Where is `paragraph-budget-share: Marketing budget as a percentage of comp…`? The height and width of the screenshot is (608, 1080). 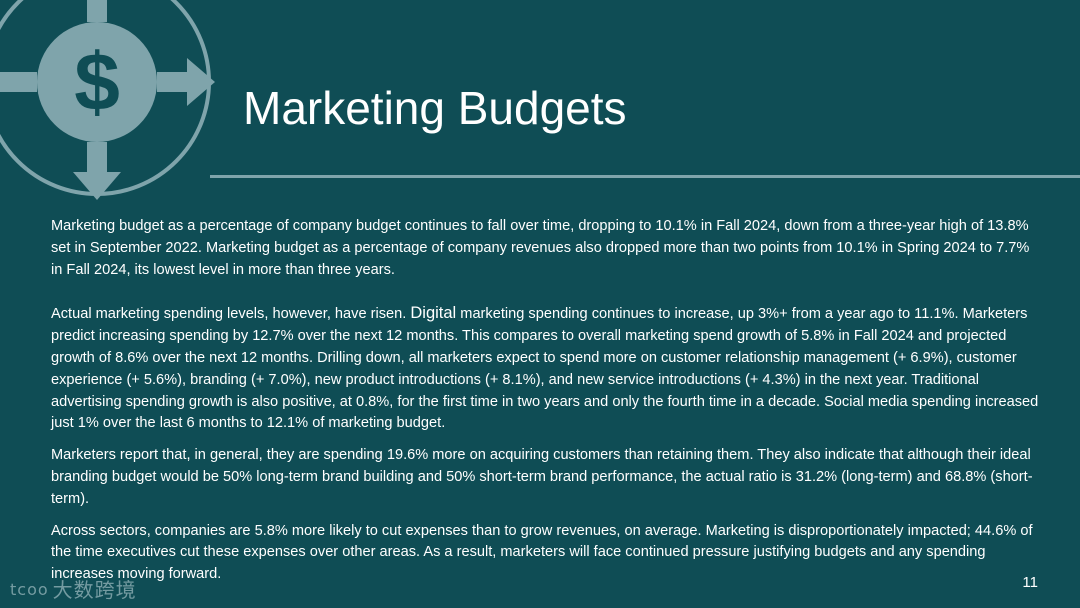
paragraph-budget-share: Marketing budget as a percentage of comp… is located at coordinates (540, 248).